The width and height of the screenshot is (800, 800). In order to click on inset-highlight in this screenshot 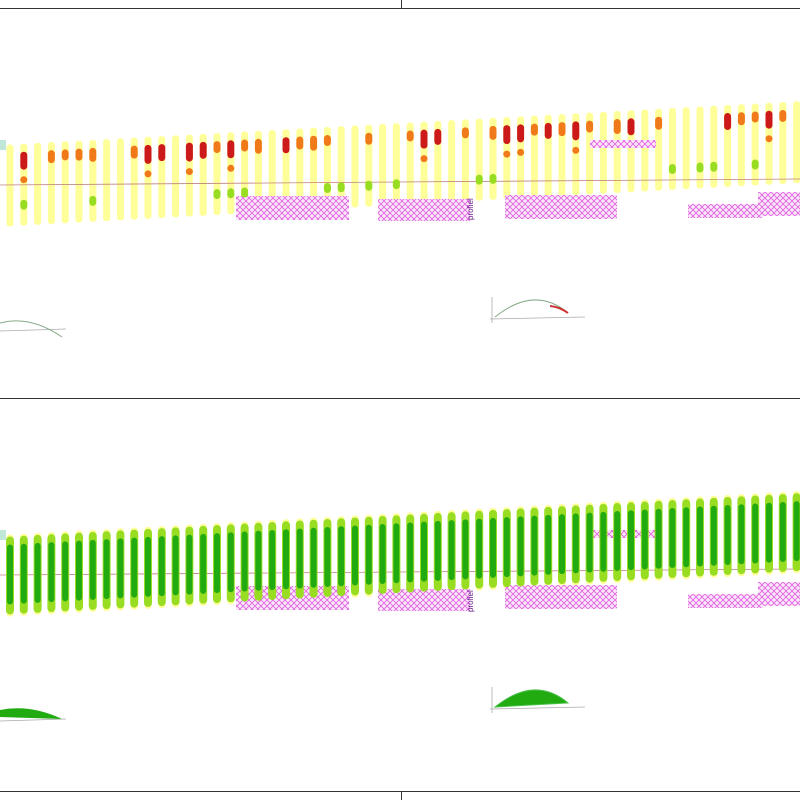, I will do `click(559, 309)`.